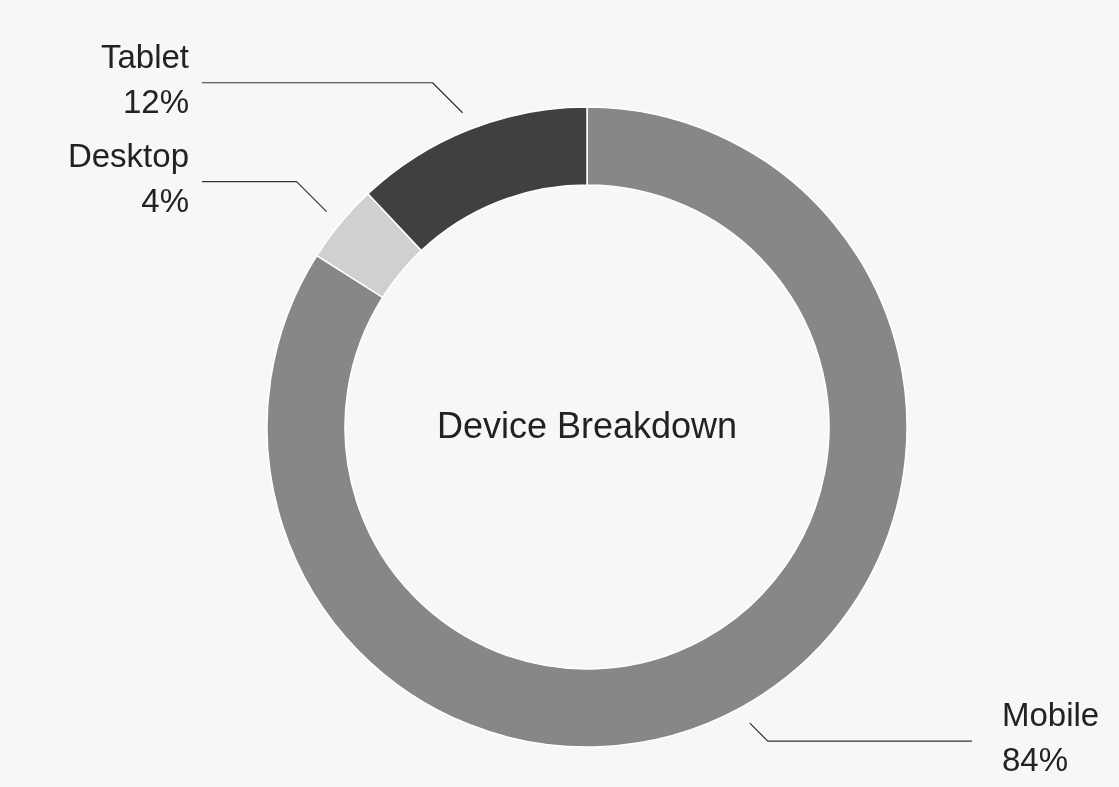  What do you see at coordinates (128, 155) in the screenshot?
I see `slice-label: Desktop` at bounding box center [128, 155].